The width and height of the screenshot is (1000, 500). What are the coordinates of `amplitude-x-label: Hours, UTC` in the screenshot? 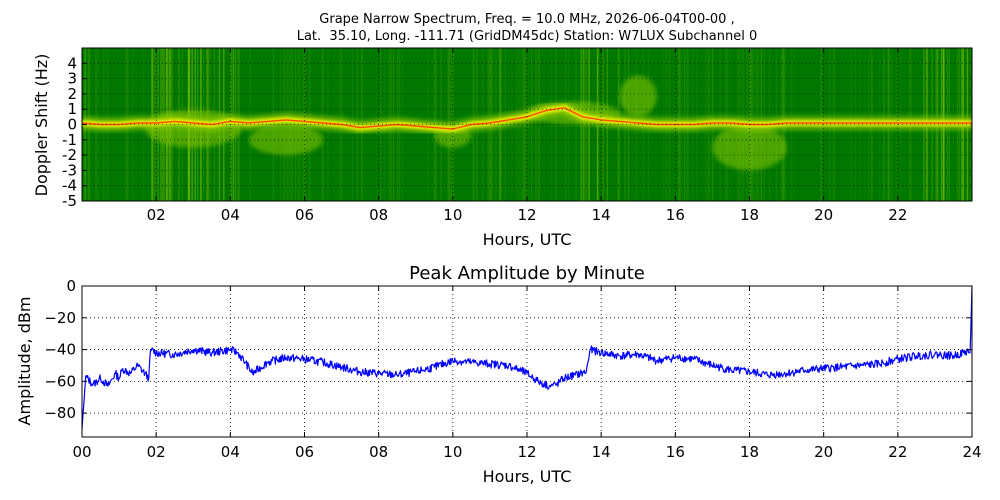 It's located at (527, 476).